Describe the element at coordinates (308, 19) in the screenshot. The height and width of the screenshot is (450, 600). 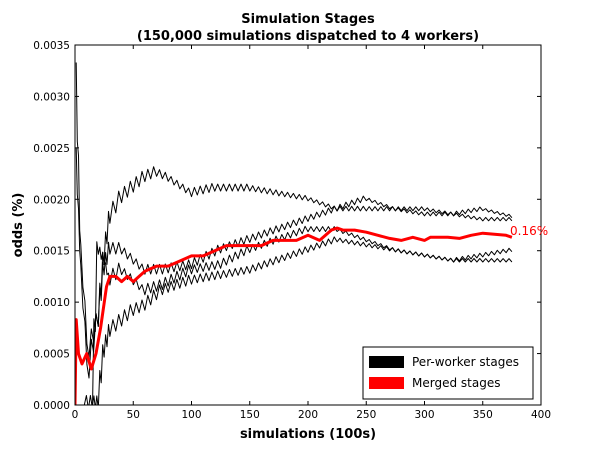
I see `chart-title: Simulation Stages` at that location.